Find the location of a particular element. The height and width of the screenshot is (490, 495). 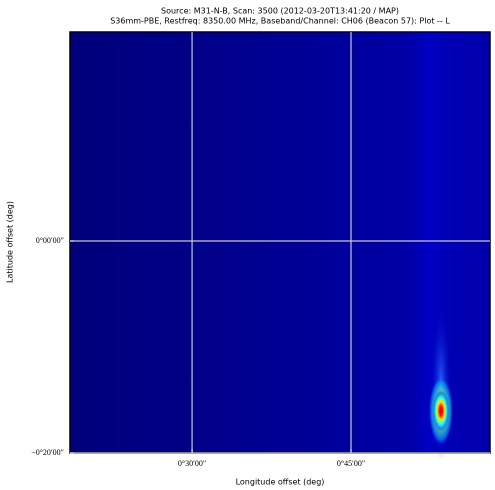

y-tick-label: −0°20′00″ is located at coordinates (47, 452).